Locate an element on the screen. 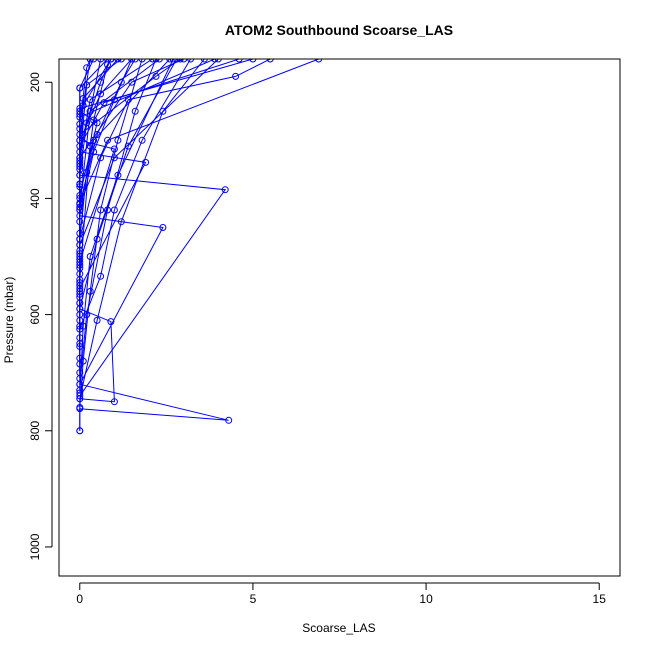 The width and height of the screenshot is (650, 655). y-tick-label: 600 is located at coordinates (35, 314).